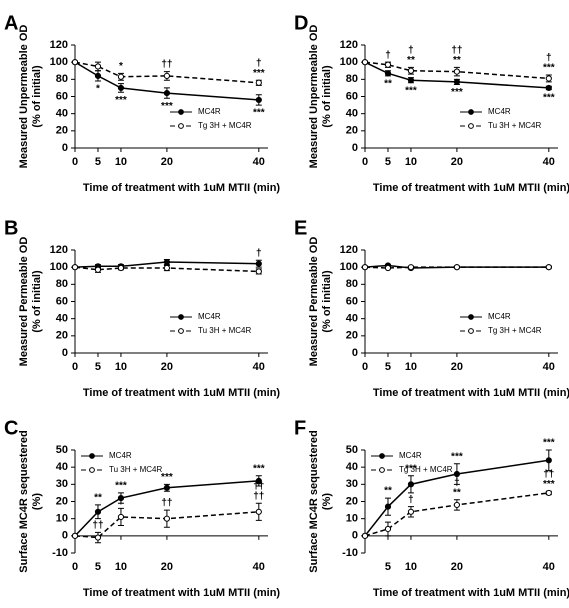 This screenshot has height=608, width=569. What do you see at coordinates (11, 428) in the screenshot?
I see `panel-letter: C` at bounding box center [11, 428].